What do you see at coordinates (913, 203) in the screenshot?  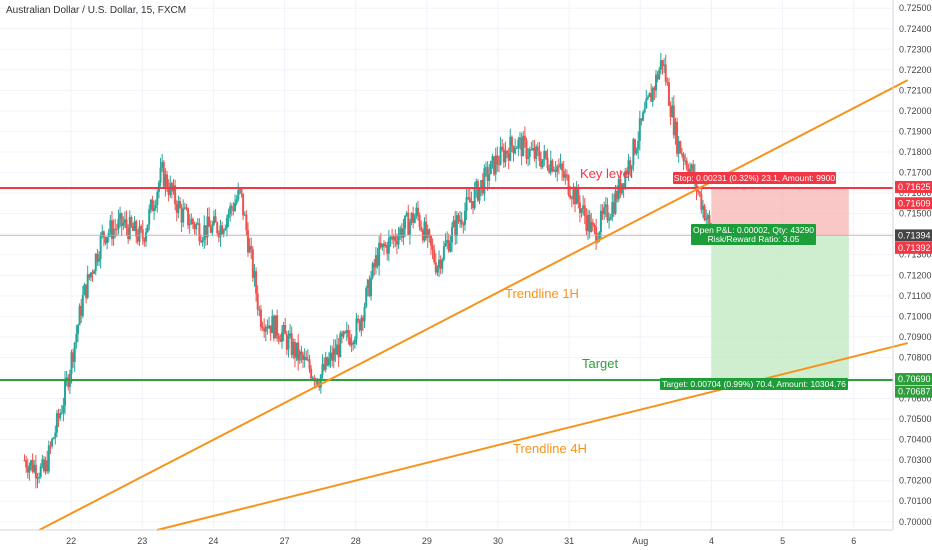 I see `price-badge-bg` at bounding box center [913, 203].